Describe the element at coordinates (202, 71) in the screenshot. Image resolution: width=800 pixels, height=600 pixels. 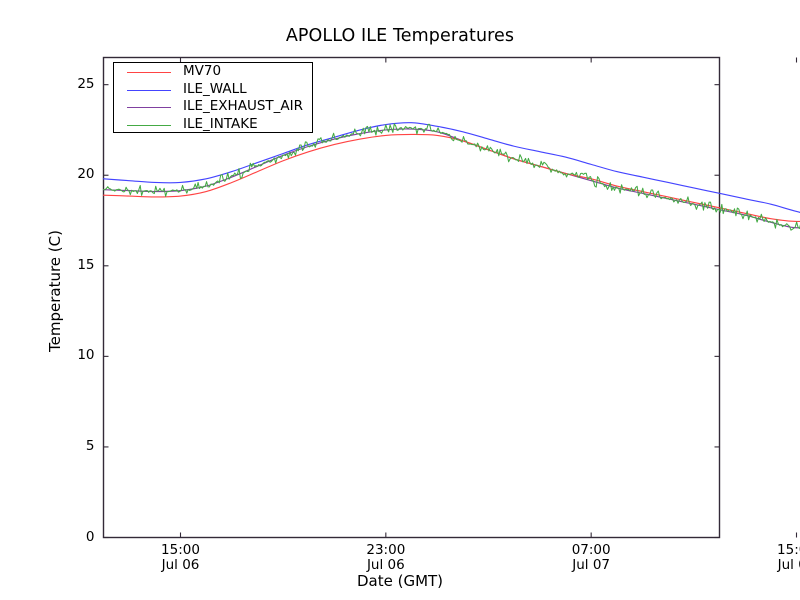
I see `legend-label-mv70: MV70` at that location.